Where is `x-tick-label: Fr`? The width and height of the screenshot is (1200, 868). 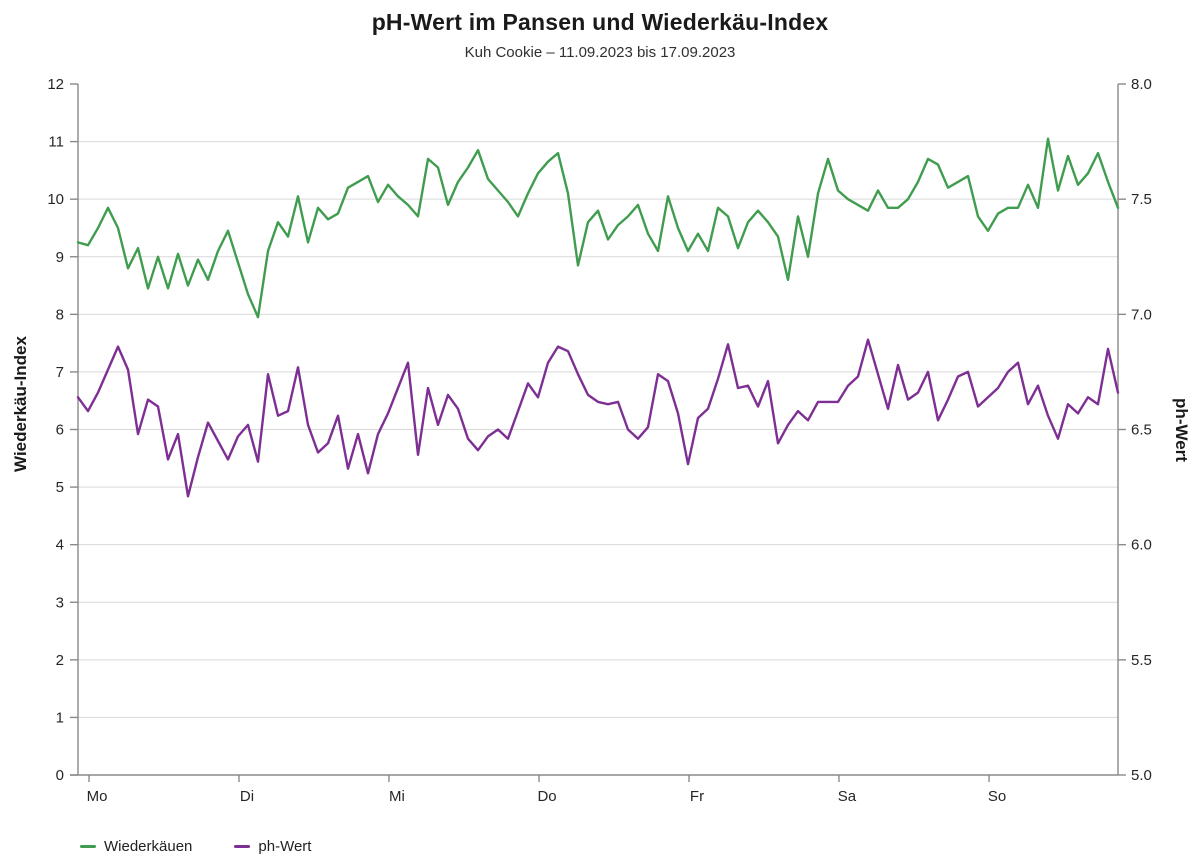 x-tick-label: Fr is located at coordinates (697, 796).